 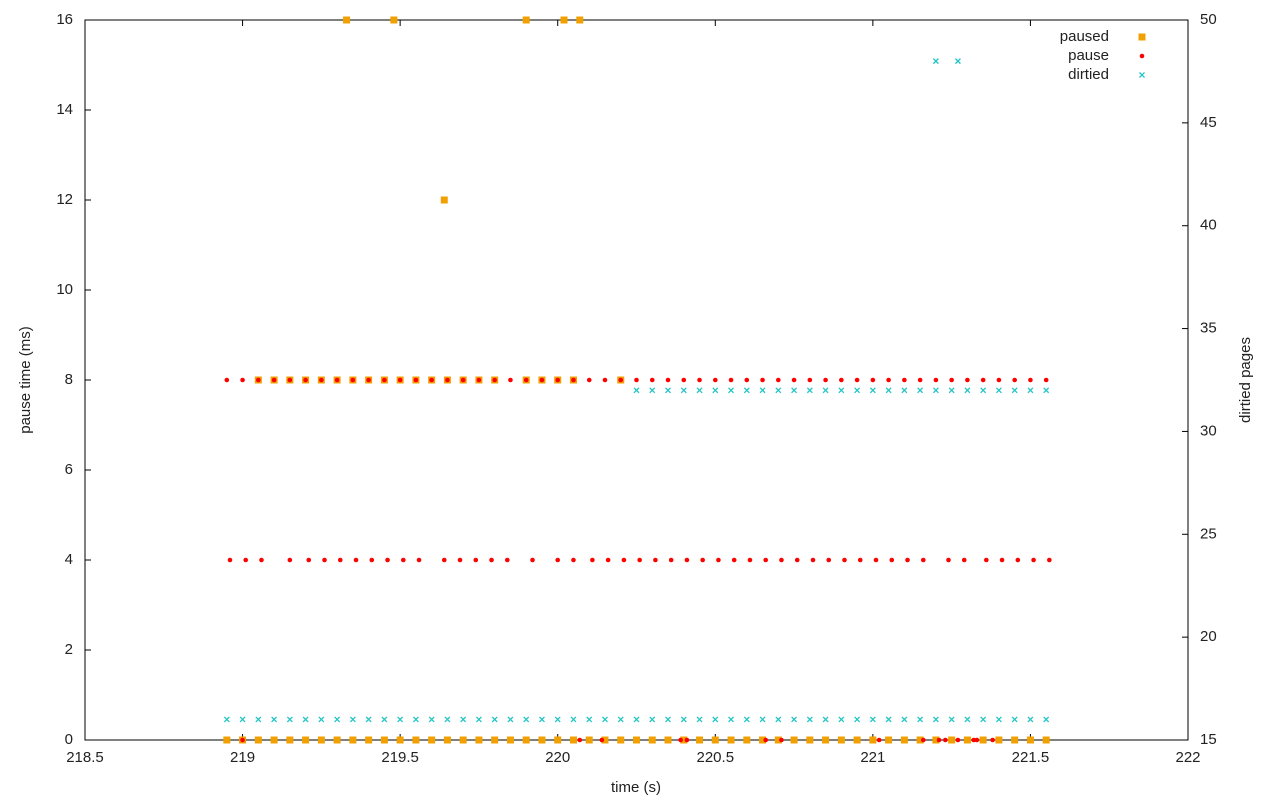 What do you see at coordinates (64, 199) in the screenshot?
I see `y-tick-label: 12` at bounding box center [64, 199].